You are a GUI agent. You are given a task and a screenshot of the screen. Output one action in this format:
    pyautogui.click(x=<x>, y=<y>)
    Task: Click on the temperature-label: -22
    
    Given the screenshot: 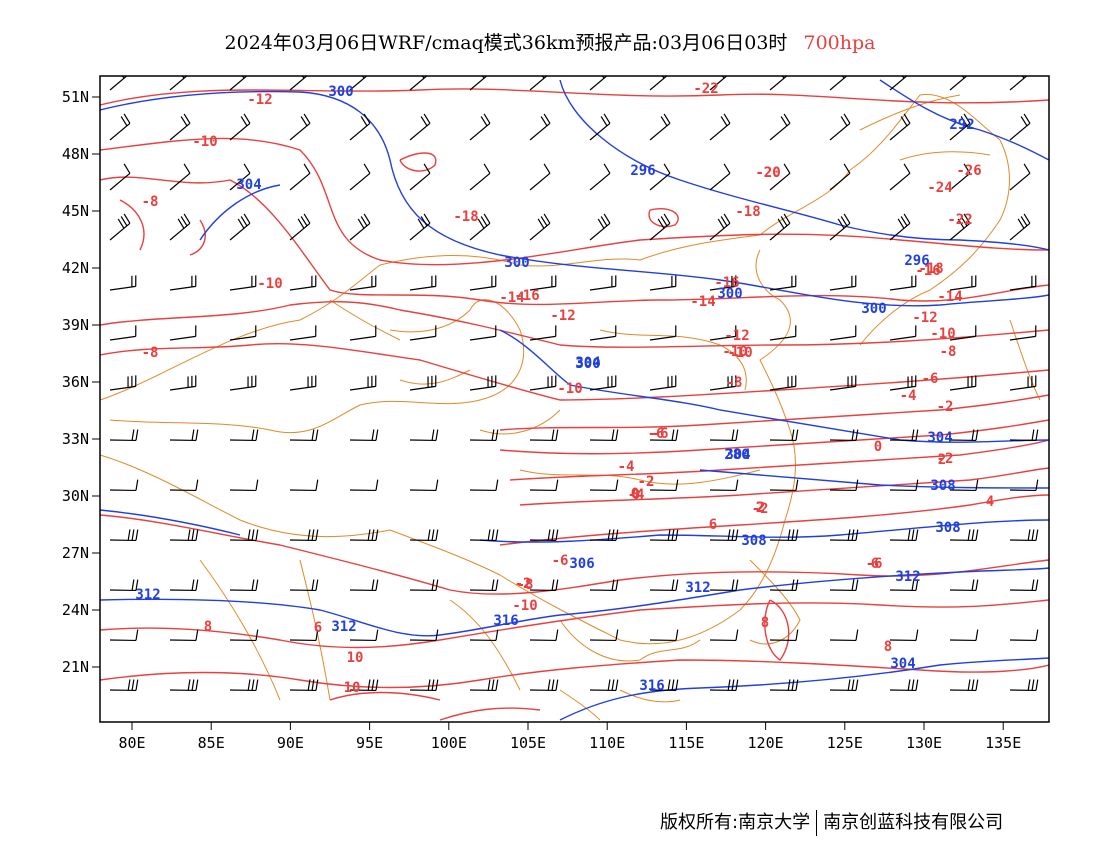 What is the action you would take?
    pyautogui.click(x=705, y=89)
    